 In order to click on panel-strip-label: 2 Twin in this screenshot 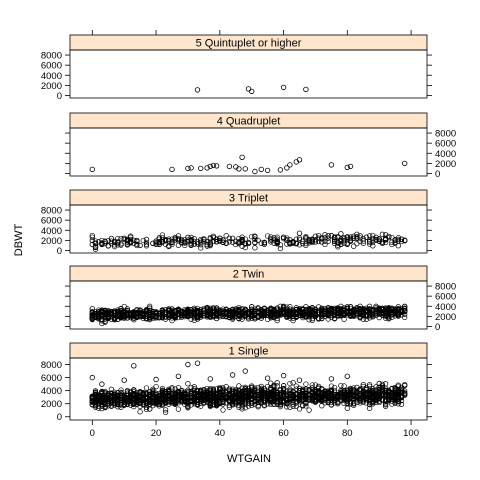, I will do `click(249, 275)`.